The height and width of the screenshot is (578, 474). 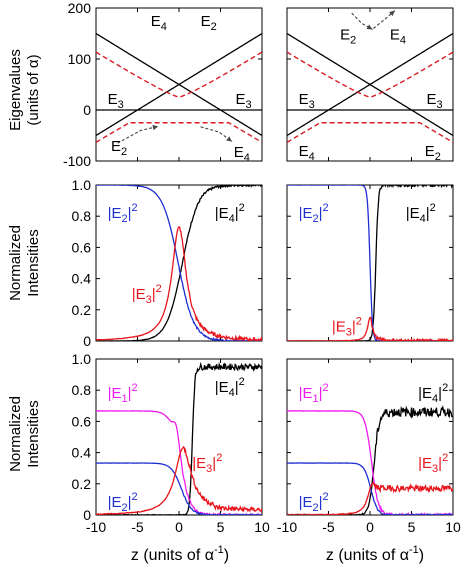 What do you see at coordinates (33, 434) in the screenshot?
I see `row-label-intensities-bot-2: Intensities` at bounding box center [33, 434].